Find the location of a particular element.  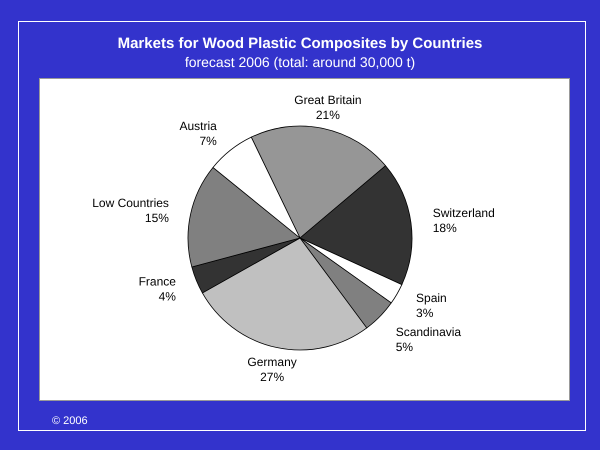

chart-title: Markets for Wood Plastic Composites by Countries is located at coordinates (300, 43).